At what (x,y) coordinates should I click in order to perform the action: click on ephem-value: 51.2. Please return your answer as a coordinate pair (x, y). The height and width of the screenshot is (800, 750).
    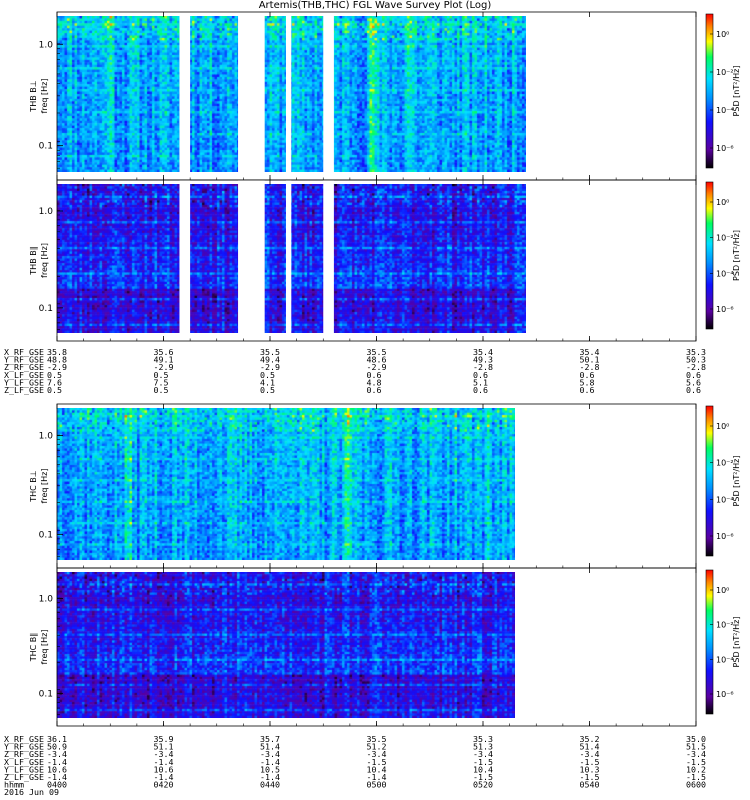
    Looking at the image, I should click on (377, 747).